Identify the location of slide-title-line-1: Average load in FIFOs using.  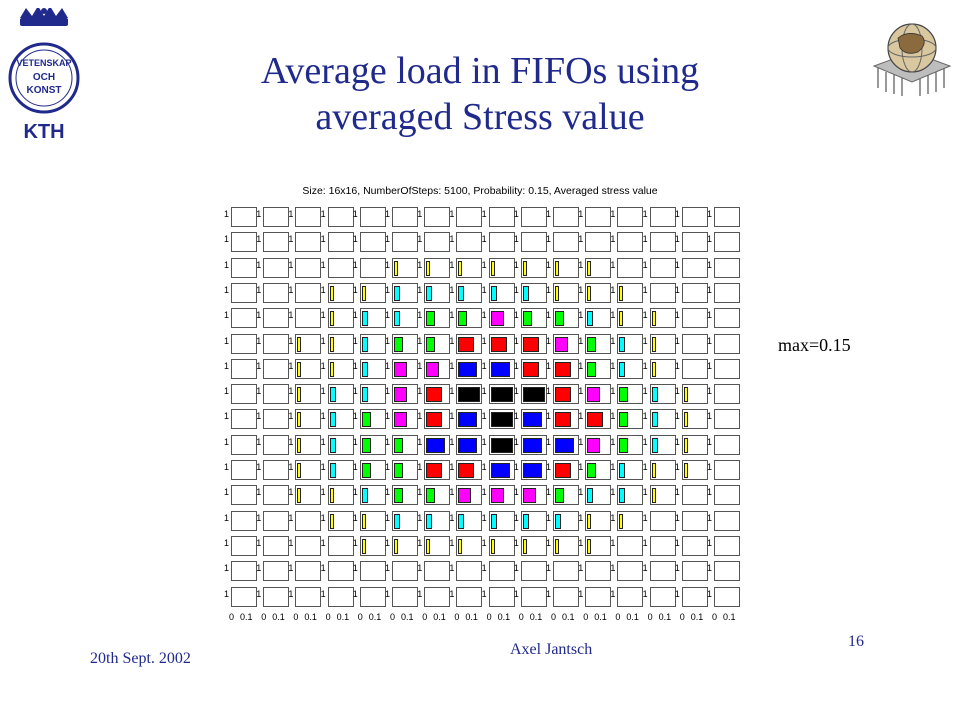
(480, 71).